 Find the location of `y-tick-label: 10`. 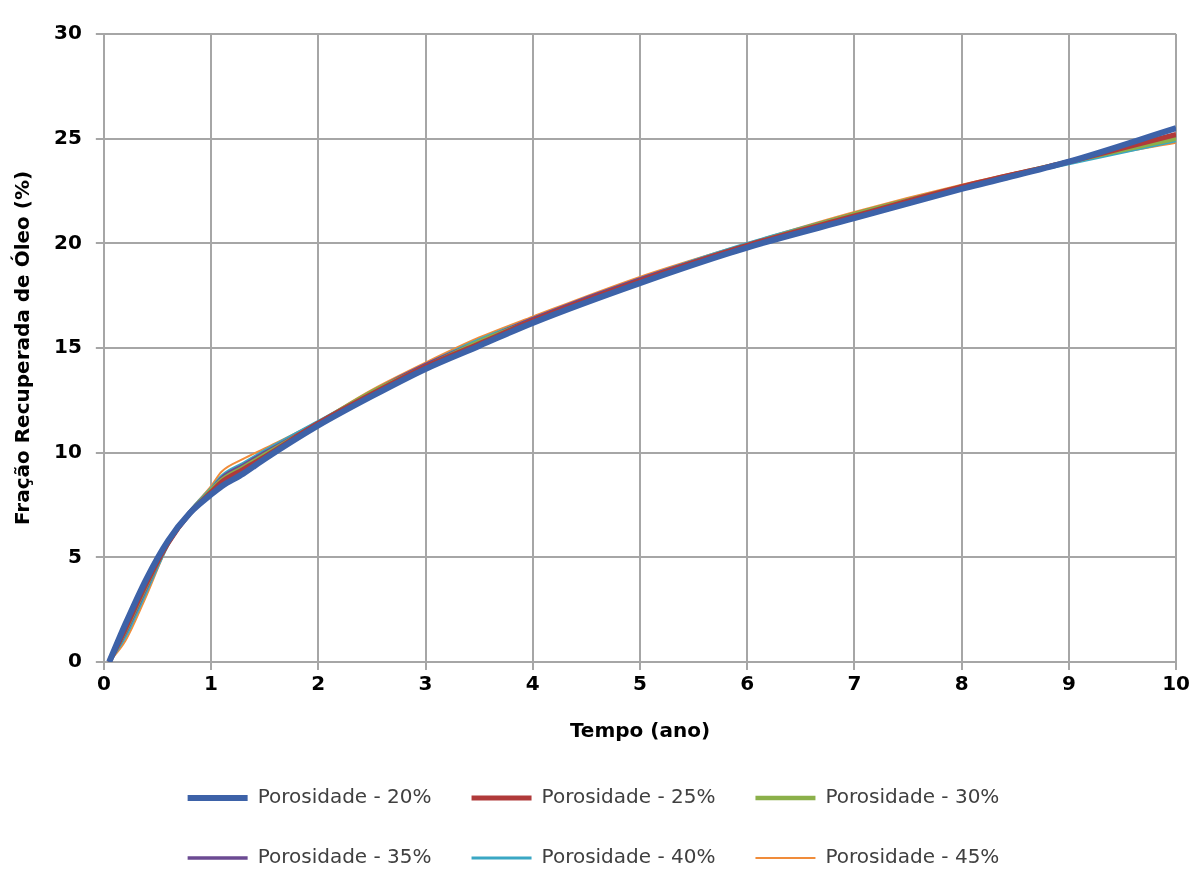

y-tick-label: 10 is located at coordinates (67, 450).